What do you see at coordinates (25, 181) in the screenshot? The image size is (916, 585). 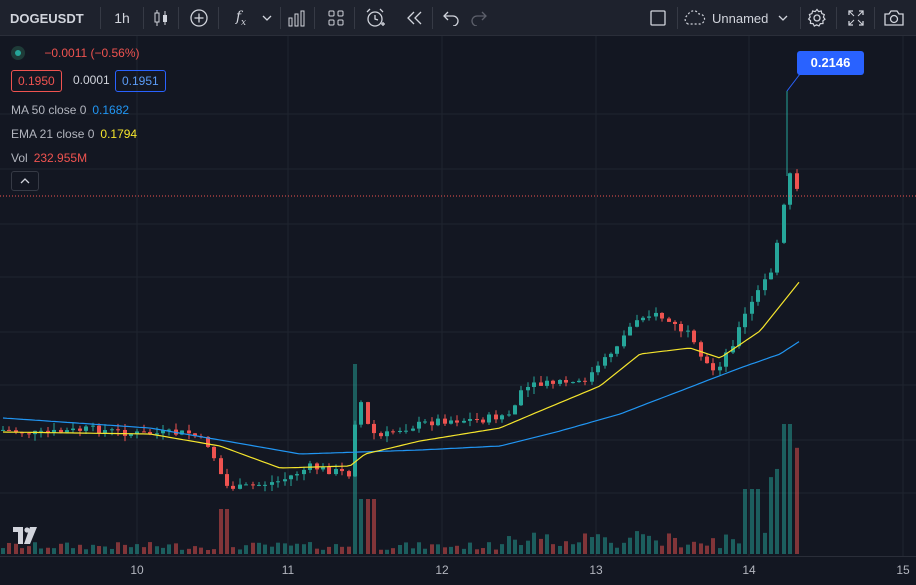 I see `collapse-legend-button` at bounding box center [25, 181].